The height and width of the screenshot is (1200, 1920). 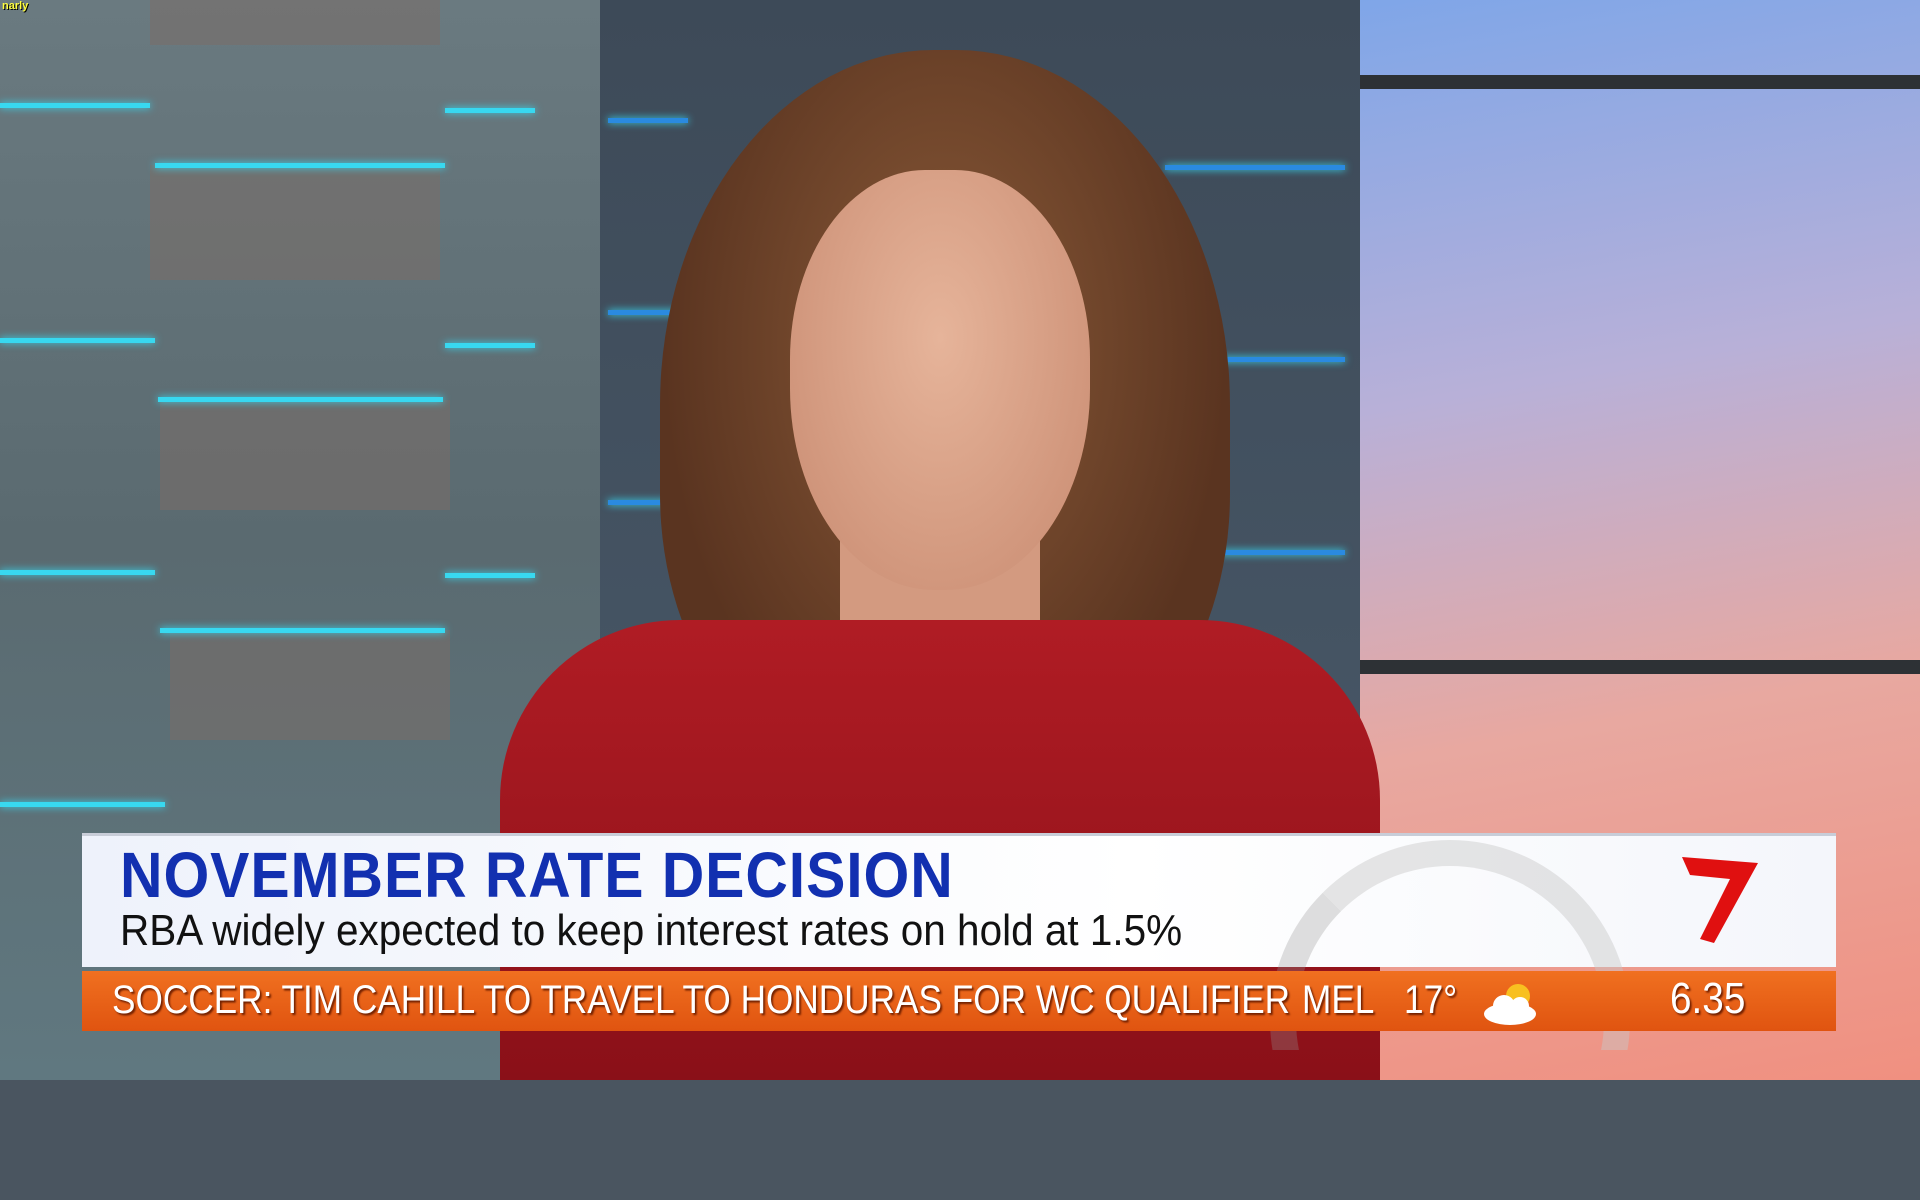 What do you see at coordinates (1510, 1004) in the screenshot?
I see `partly-cloudy-icon` at bounding box center [1510, 1004].